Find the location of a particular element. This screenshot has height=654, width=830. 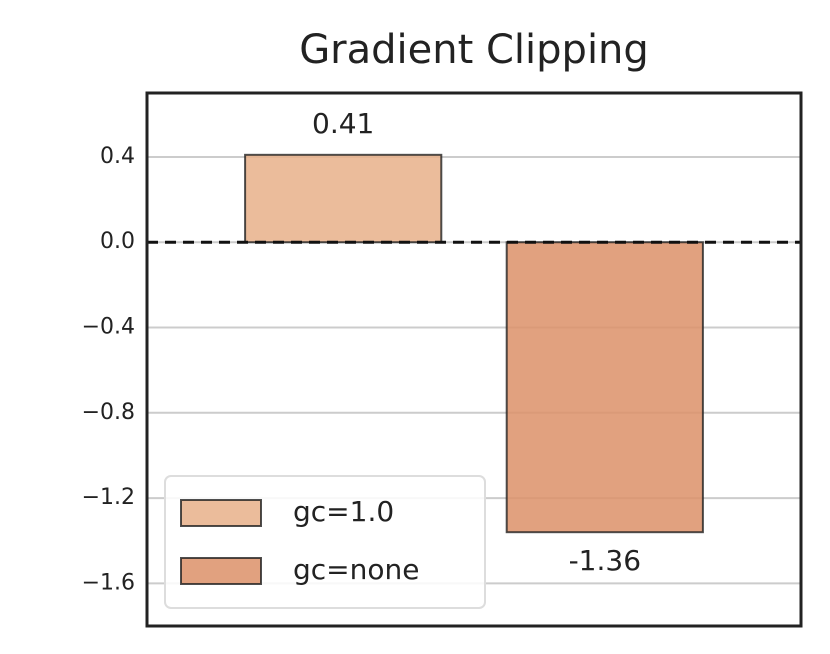

legend-label: gc=1.0 is located at coordinates (343, 511).